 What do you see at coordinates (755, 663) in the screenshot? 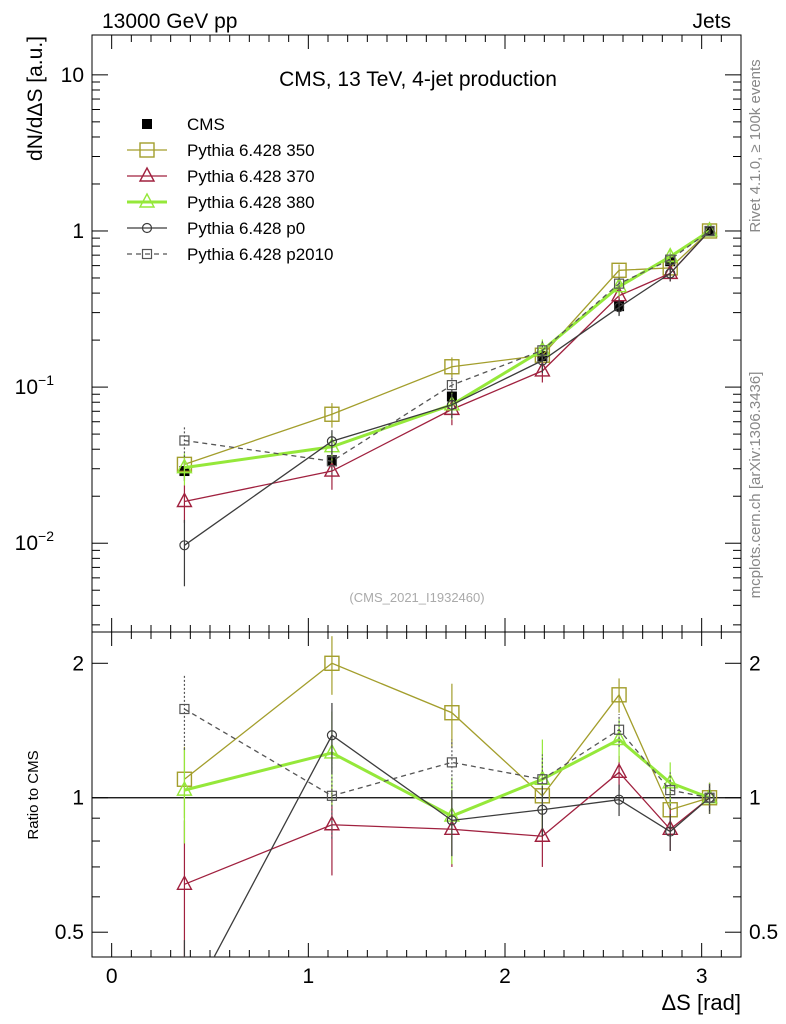
I see `ratio-y-tick-label-right: 2` at bounding box center [755, 663].